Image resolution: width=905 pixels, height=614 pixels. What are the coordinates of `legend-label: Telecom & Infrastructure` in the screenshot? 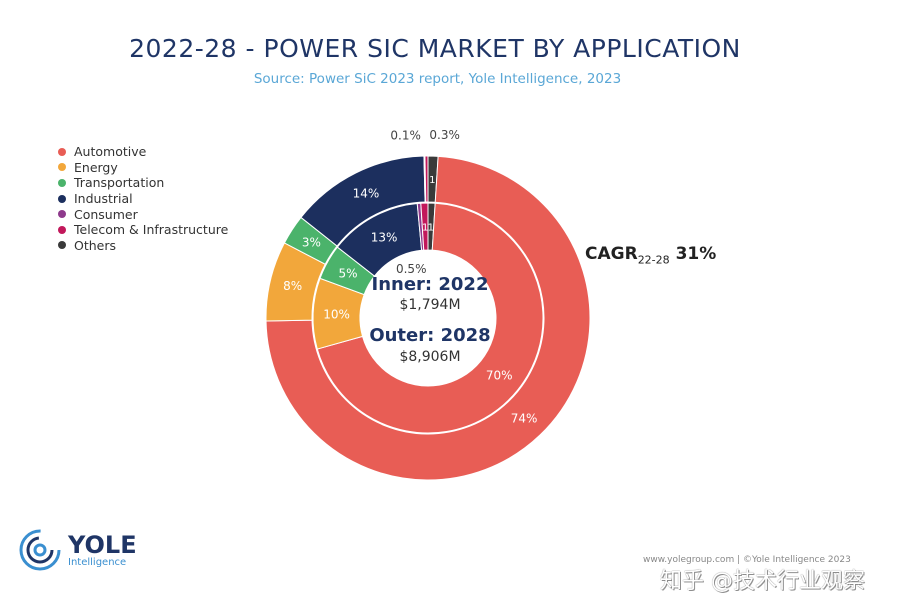 It's located at (151, 230).